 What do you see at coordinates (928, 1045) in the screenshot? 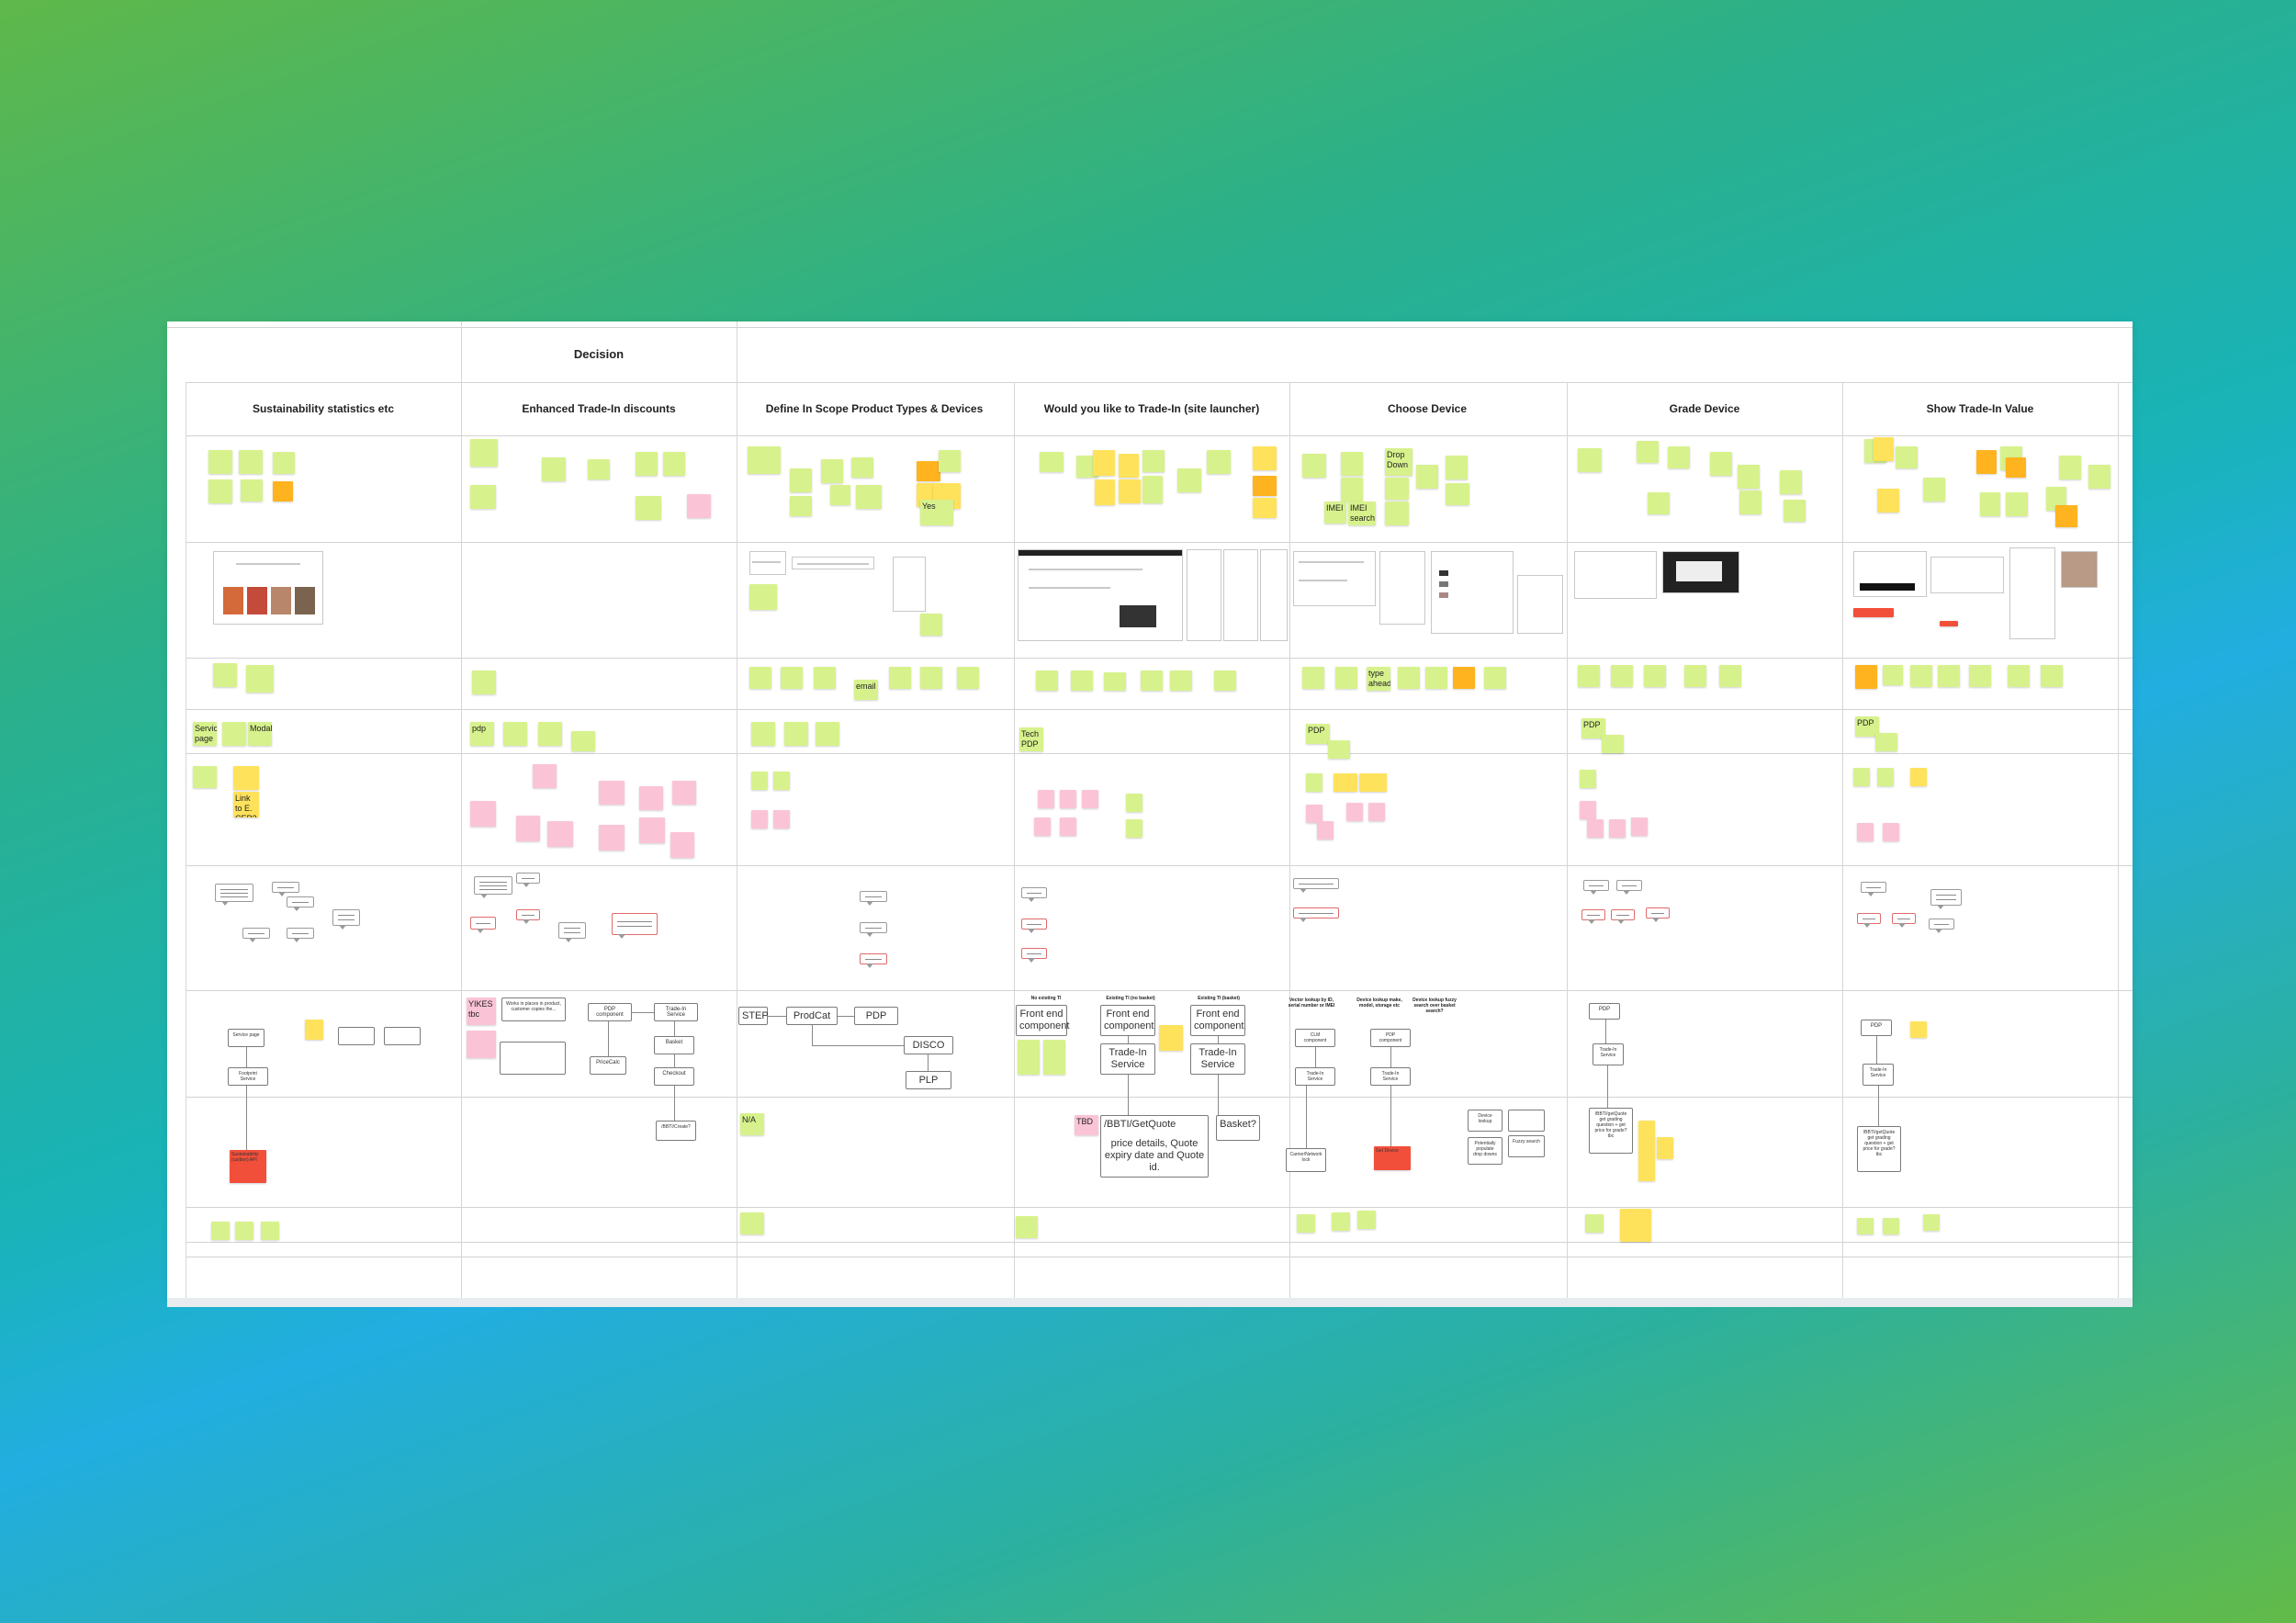
I see `flow-box-disco: DISCO` at bounding box center [928, 1045].